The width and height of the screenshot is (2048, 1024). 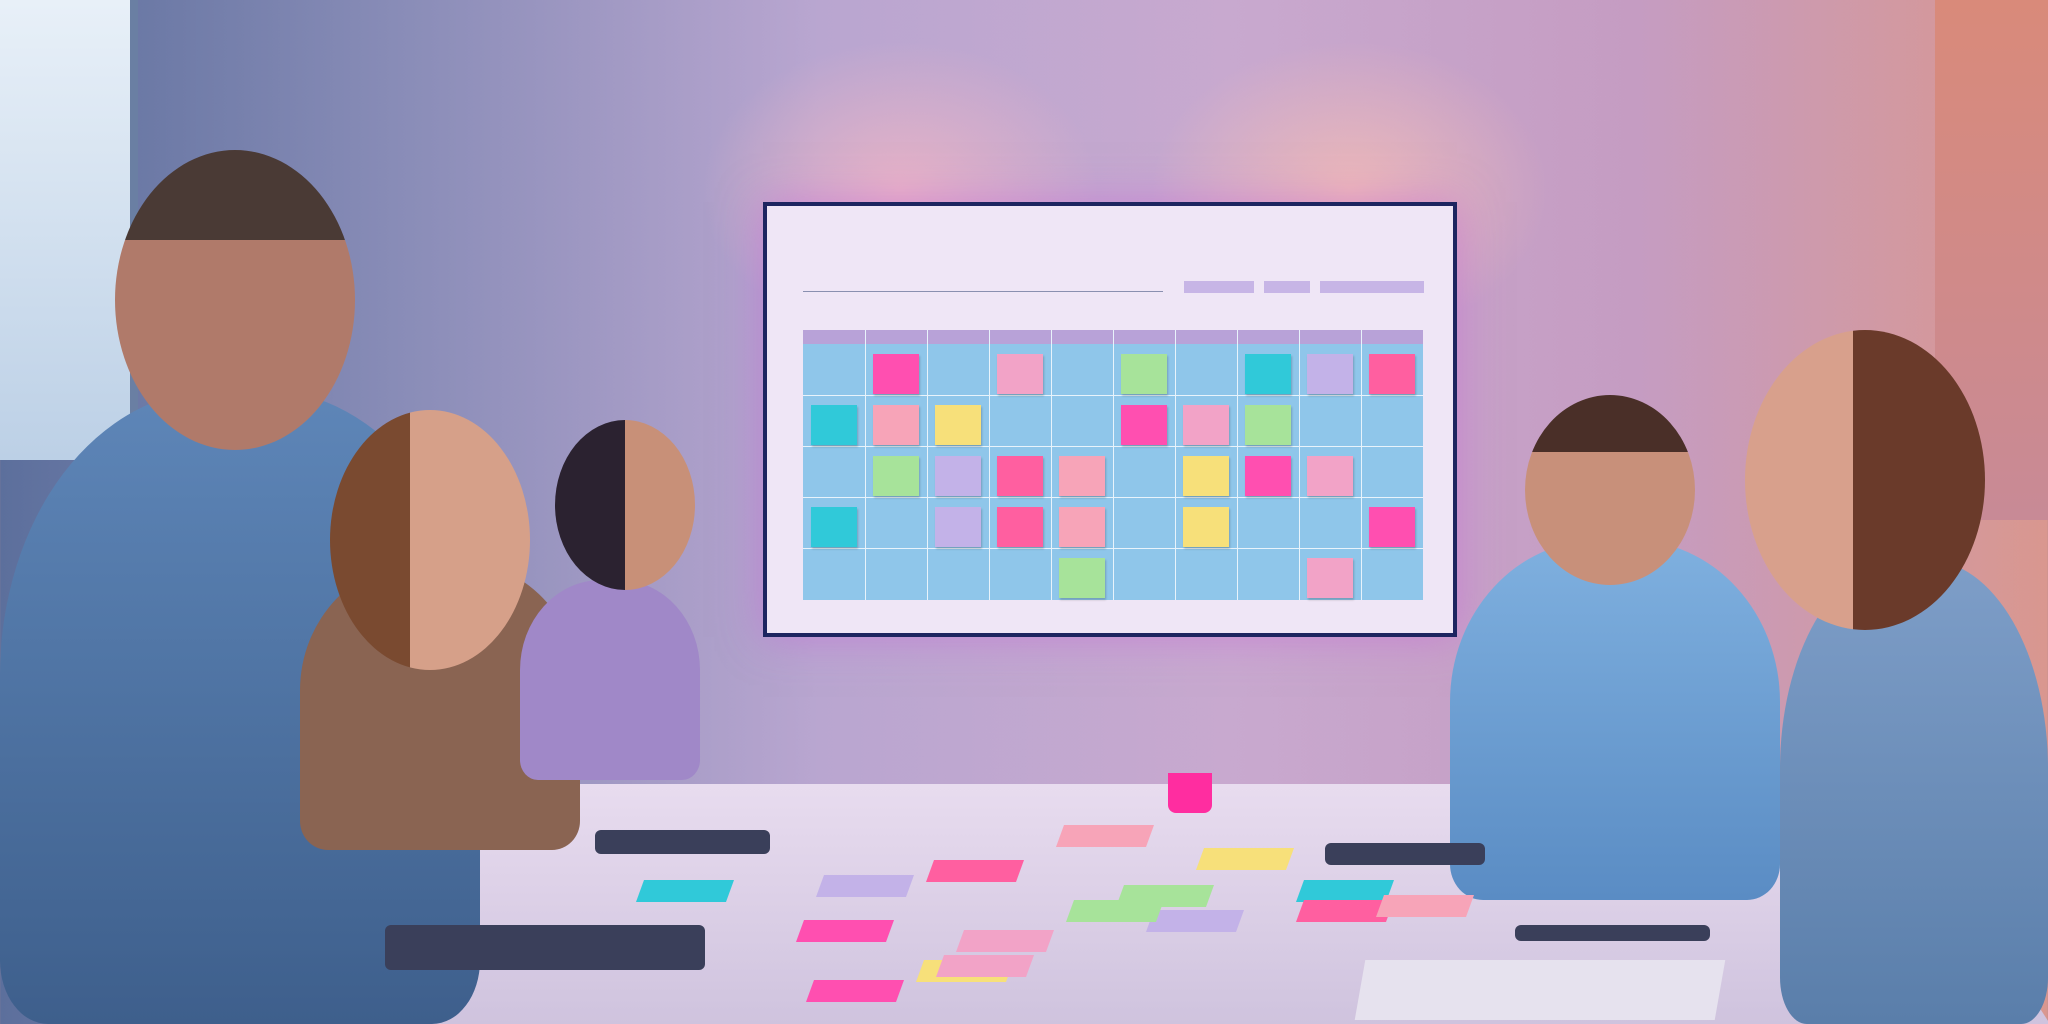 What do you see at coordinates (1914, 792) in the screenshot?
I see `person-woman-right` at bounding box center [1914, 792].